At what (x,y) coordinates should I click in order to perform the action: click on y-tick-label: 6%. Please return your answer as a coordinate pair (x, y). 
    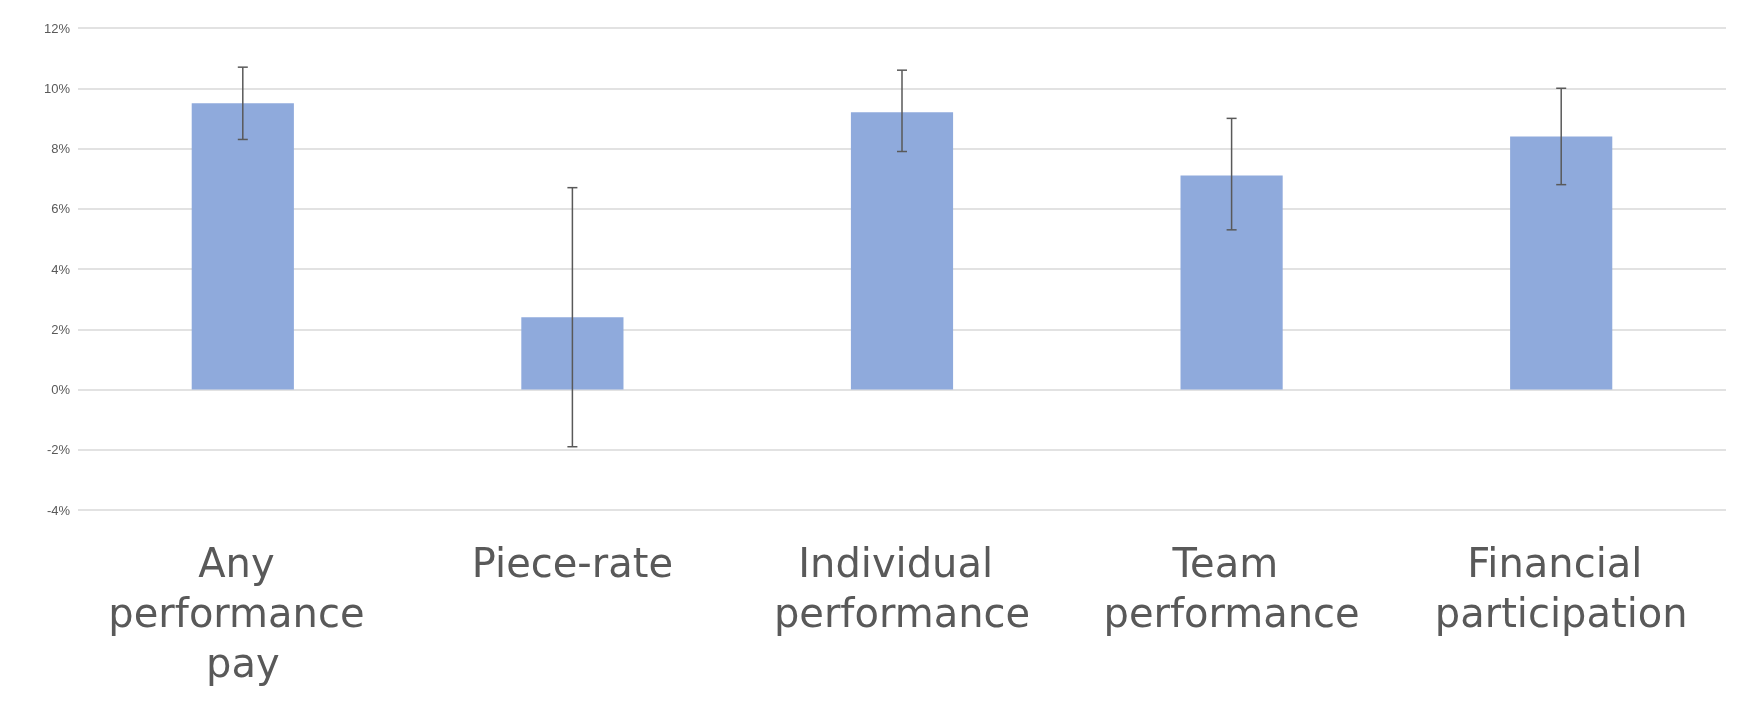
    Looking at the image, I should click on (61, 209).